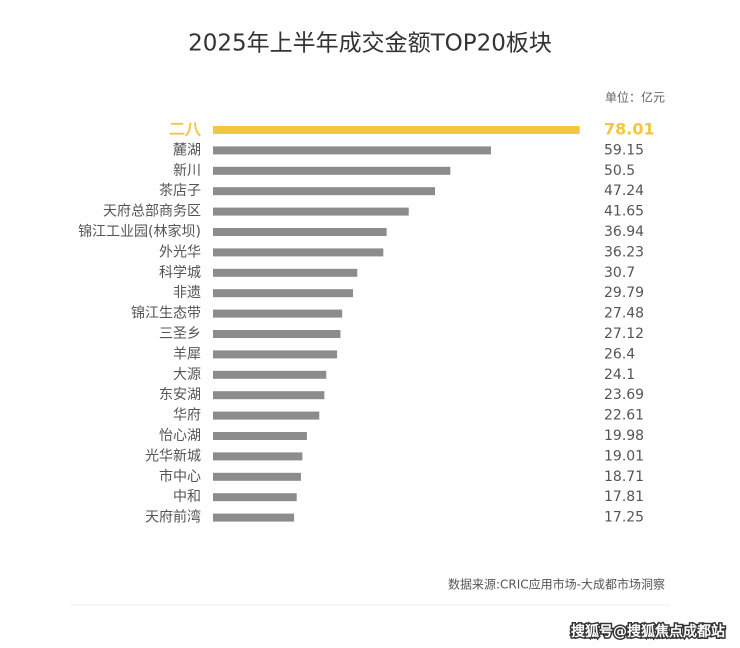 The height and width of the screenshot is (648, 740). What do you see at coordinates (180, 191) in the screenshot?
I see `category-label: 茶店子` at bounding box center [180, 191].